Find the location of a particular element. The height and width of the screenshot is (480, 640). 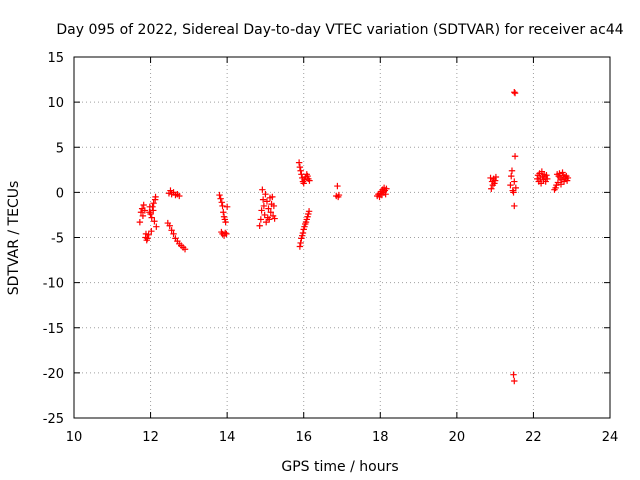

x-tick-label: 20 is located at coordinates (457, 437).